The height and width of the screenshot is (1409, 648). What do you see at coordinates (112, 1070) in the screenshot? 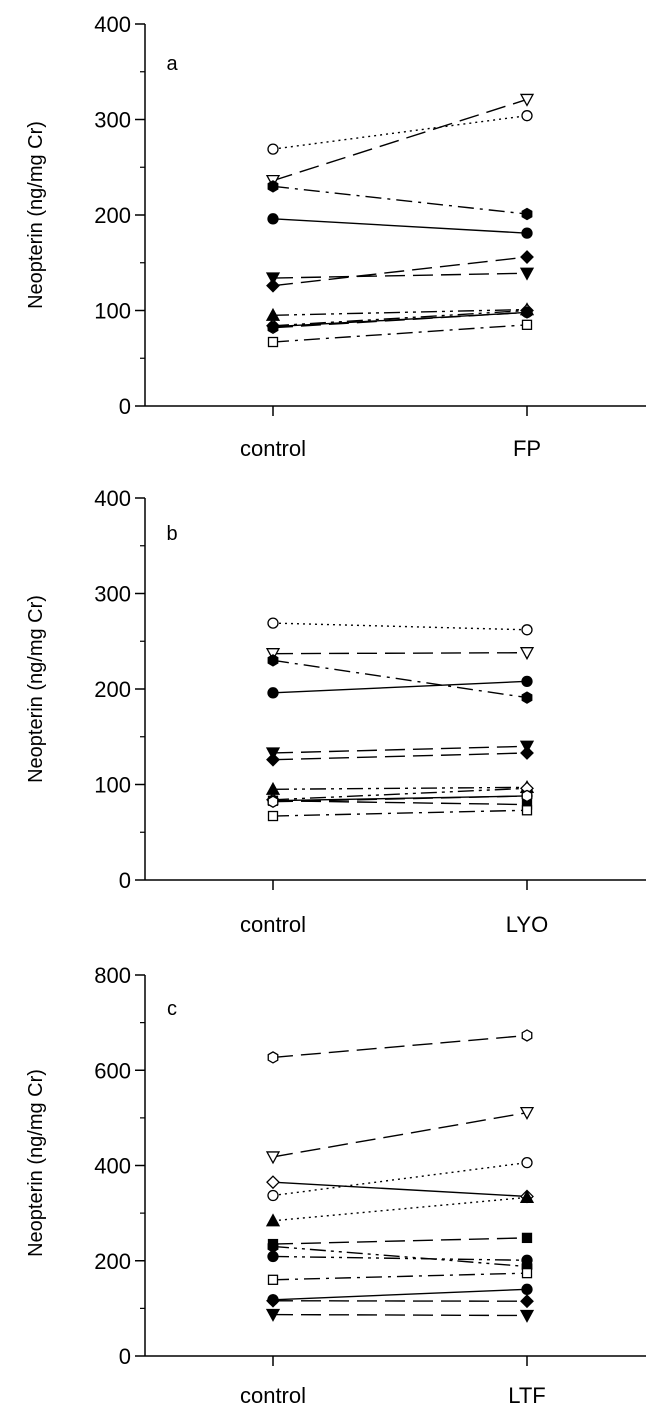
I see `y-tick-label: 600` at bounding box center [112, 1070].